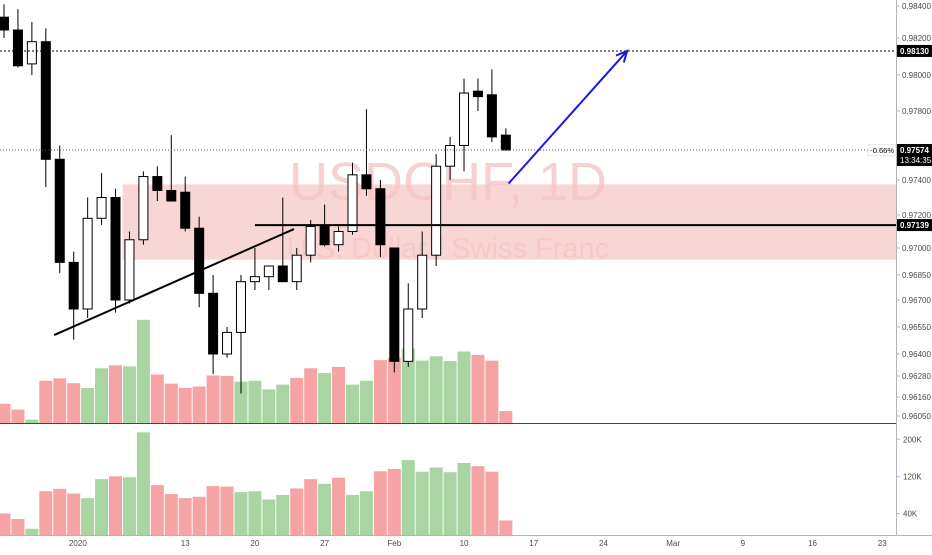 Image resolution: width=932 pixels, height=555 pixels. I want to click on level-badge-label: 0.98130, so click(914, 51).